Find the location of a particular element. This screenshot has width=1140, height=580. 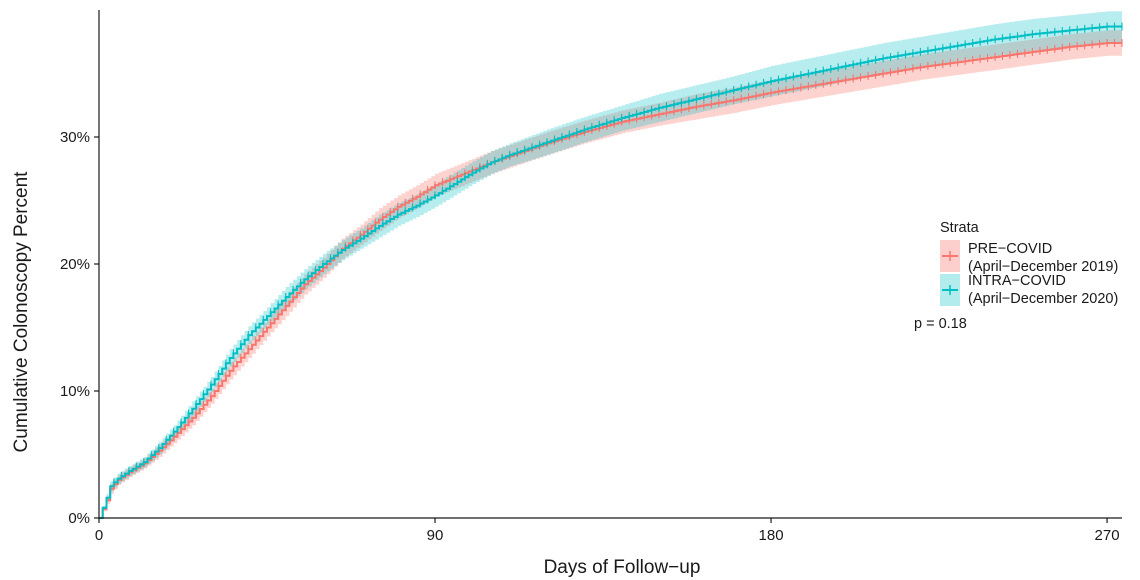

x-ticks: 0 90 180 270 is located at coordinates (607, 531).